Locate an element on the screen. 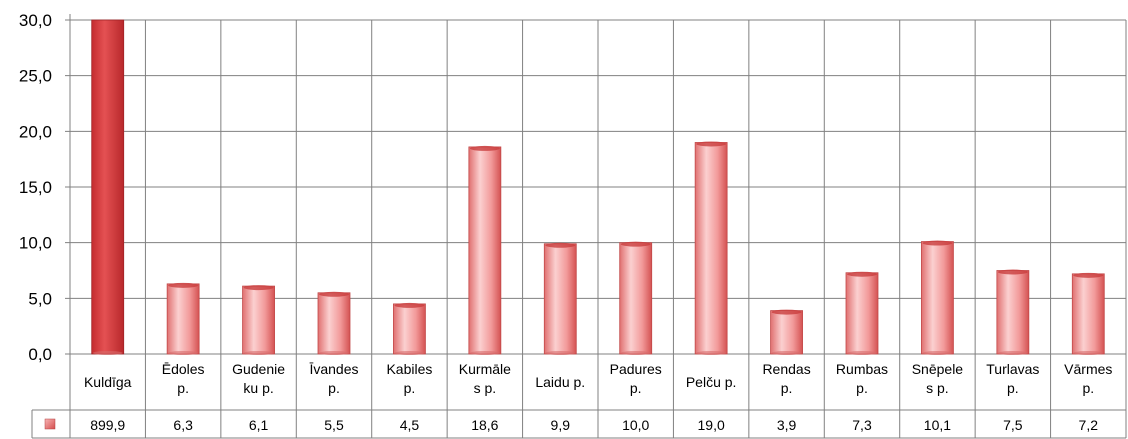 The height and width of the screenshot is (439, 1128). data-table is located at coordinates (578, 424).